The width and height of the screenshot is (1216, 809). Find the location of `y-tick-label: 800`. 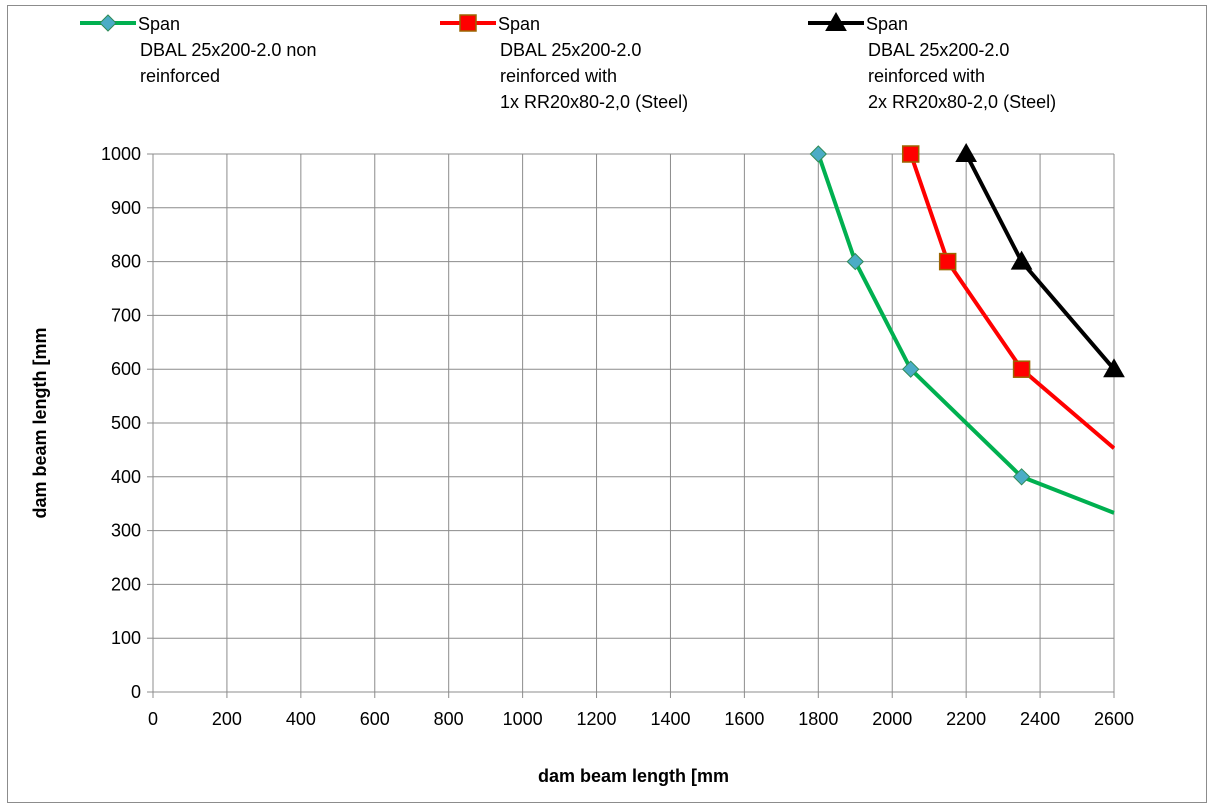

y-tick-label: 800 is located at coordinates (126, 262).